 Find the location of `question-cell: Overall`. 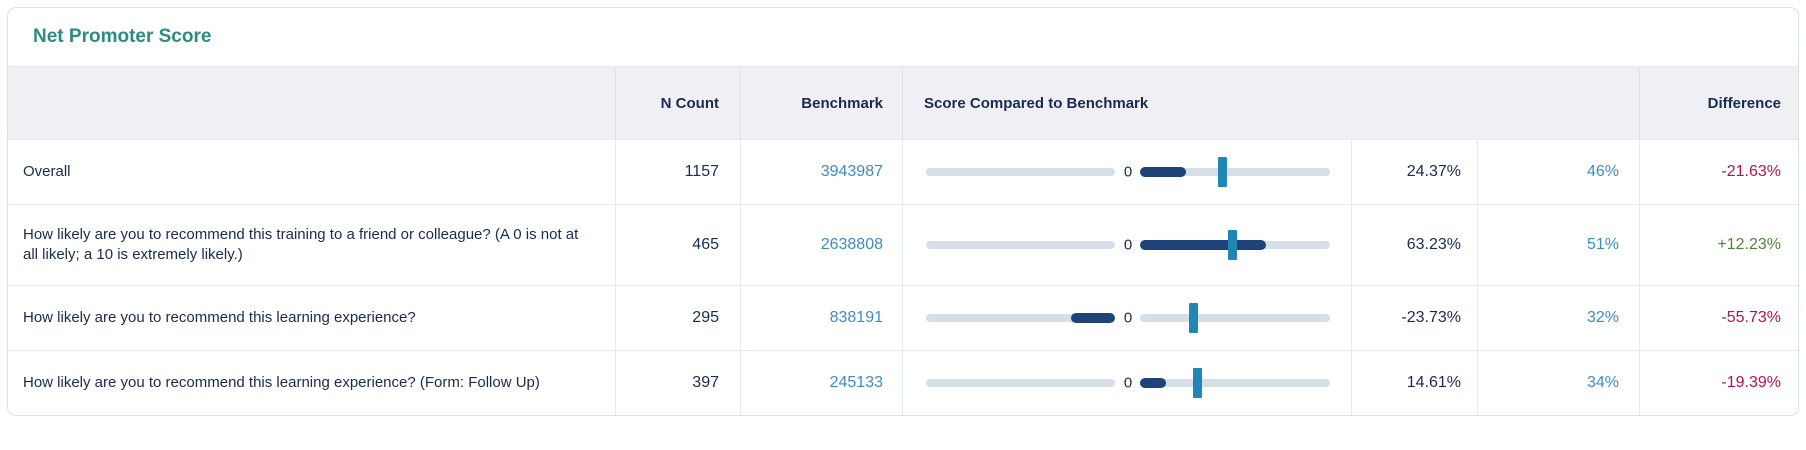

question-cell: Overall is located at coordinates (311, 172).